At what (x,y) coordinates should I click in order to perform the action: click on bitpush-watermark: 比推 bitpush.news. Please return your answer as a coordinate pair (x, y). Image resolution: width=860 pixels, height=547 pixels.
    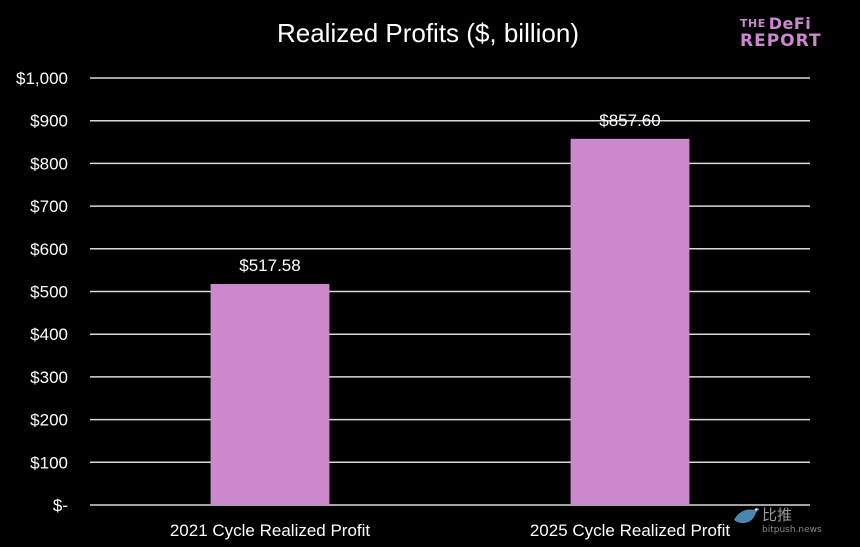
    Looking at the image, I should click on (793, 522).